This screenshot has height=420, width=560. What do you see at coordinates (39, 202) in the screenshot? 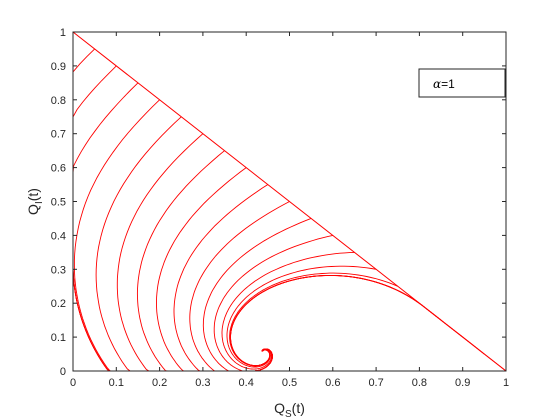
I see `y-axis-label-sub: I` at bounding box center [39, 202].